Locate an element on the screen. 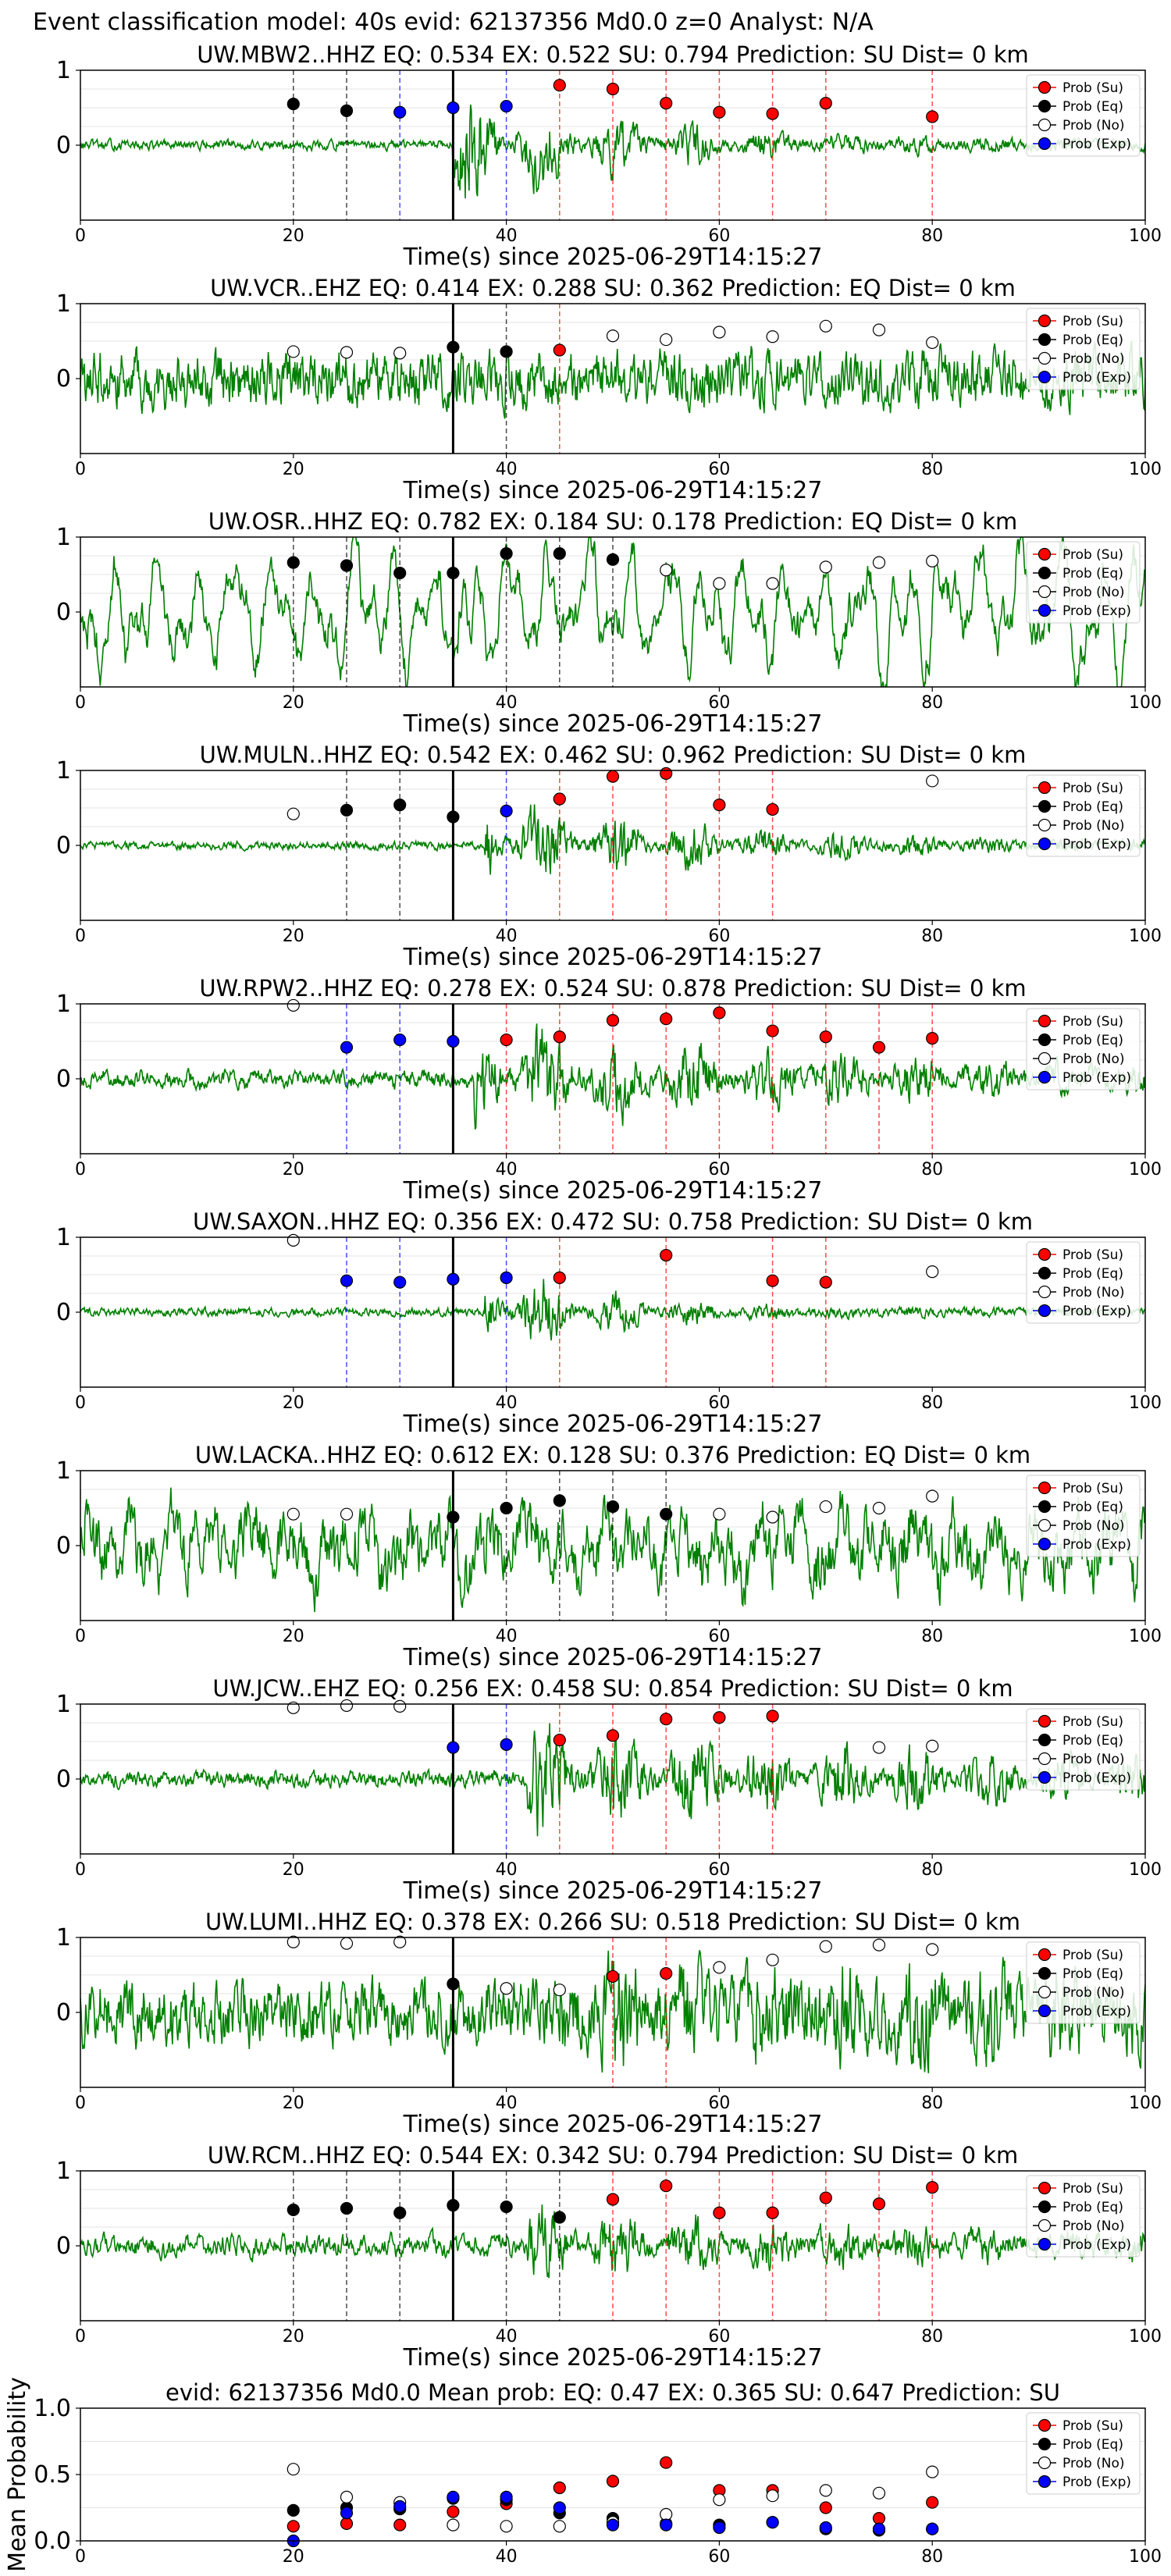  y-tick-label: 0.5 is located at coordinates (52, 2475).